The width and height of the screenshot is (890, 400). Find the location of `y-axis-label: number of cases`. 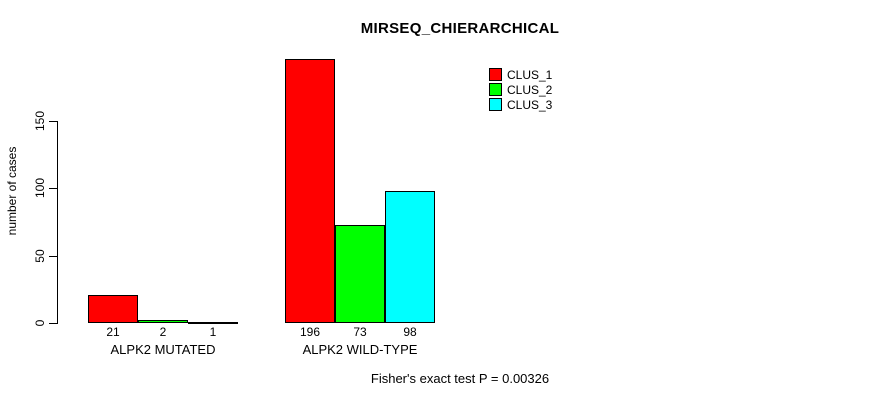

y-axis-label: number of cases is located at coordinates (12, 191).